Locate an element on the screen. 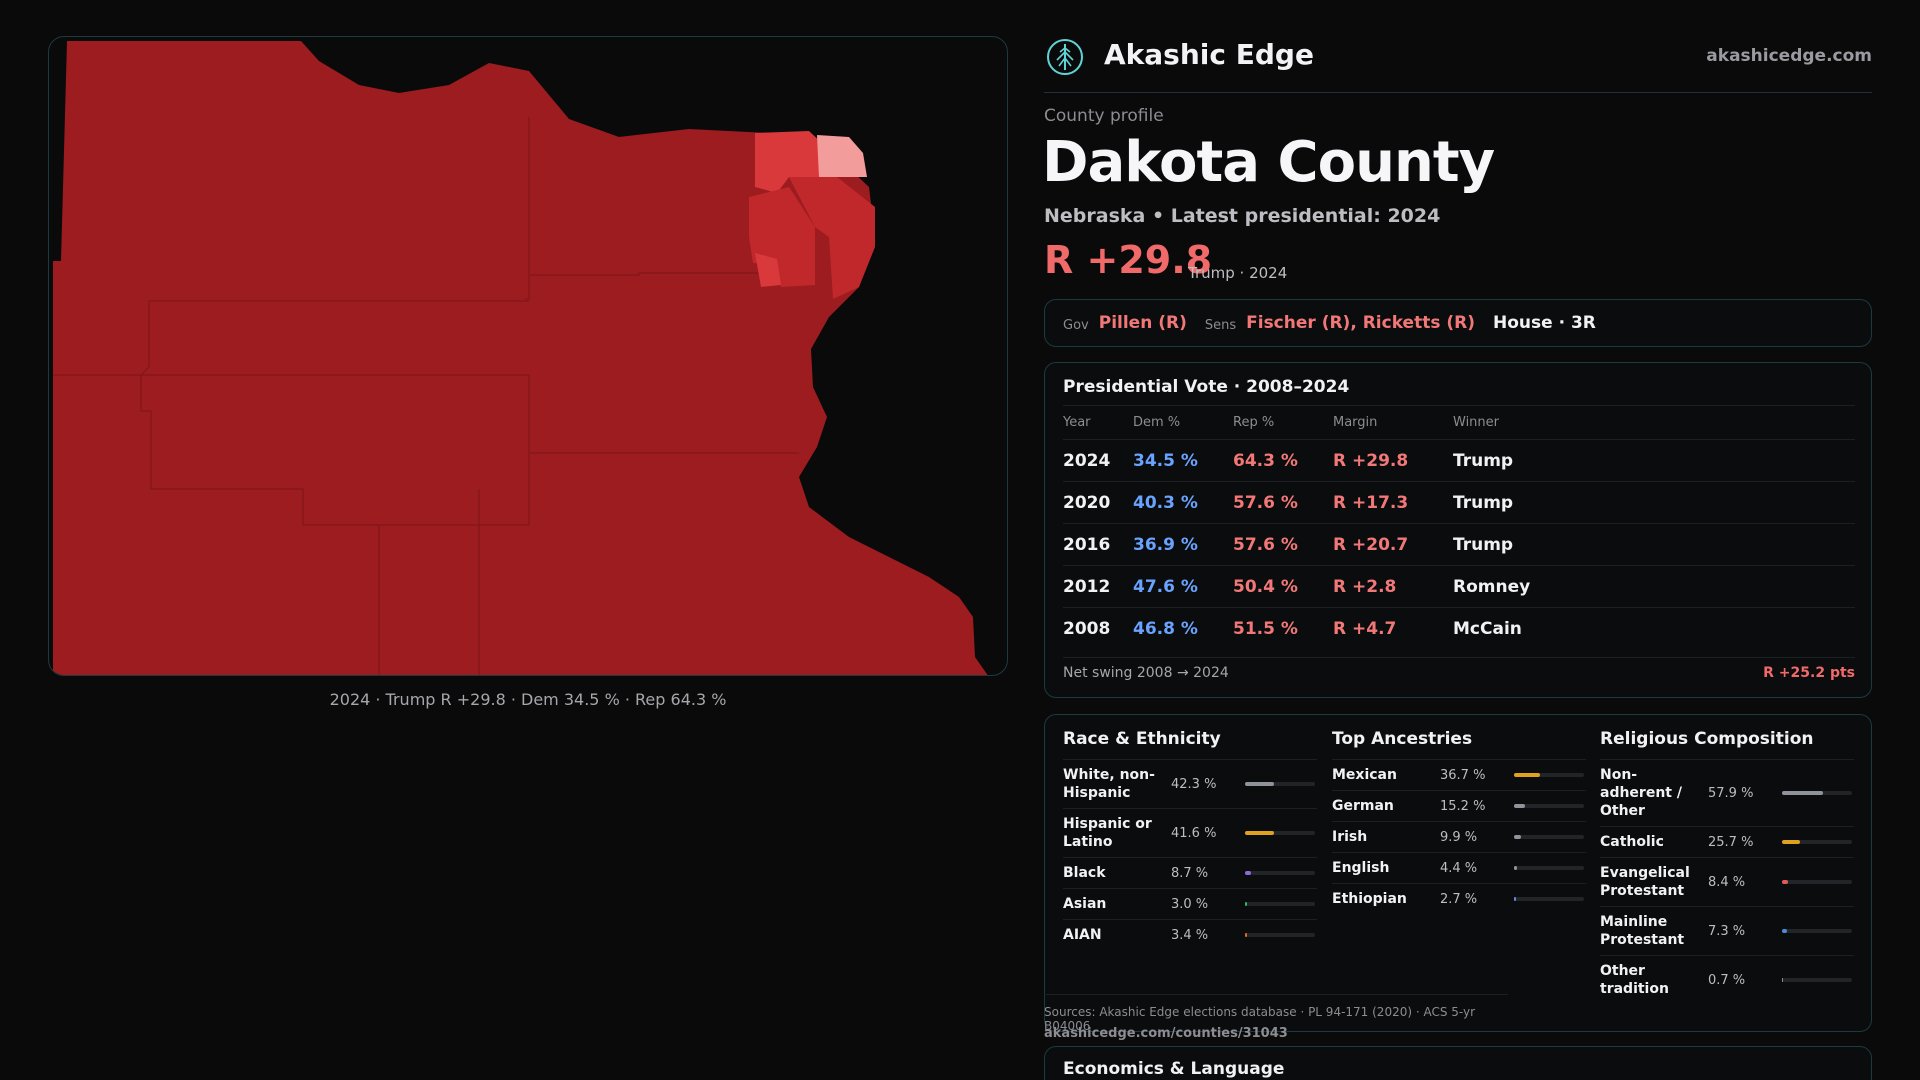 This screenshot has height=1080, width=1920. net-swing-label: Net swing 2008 → 2024 is located at coordinates (1146, 672).